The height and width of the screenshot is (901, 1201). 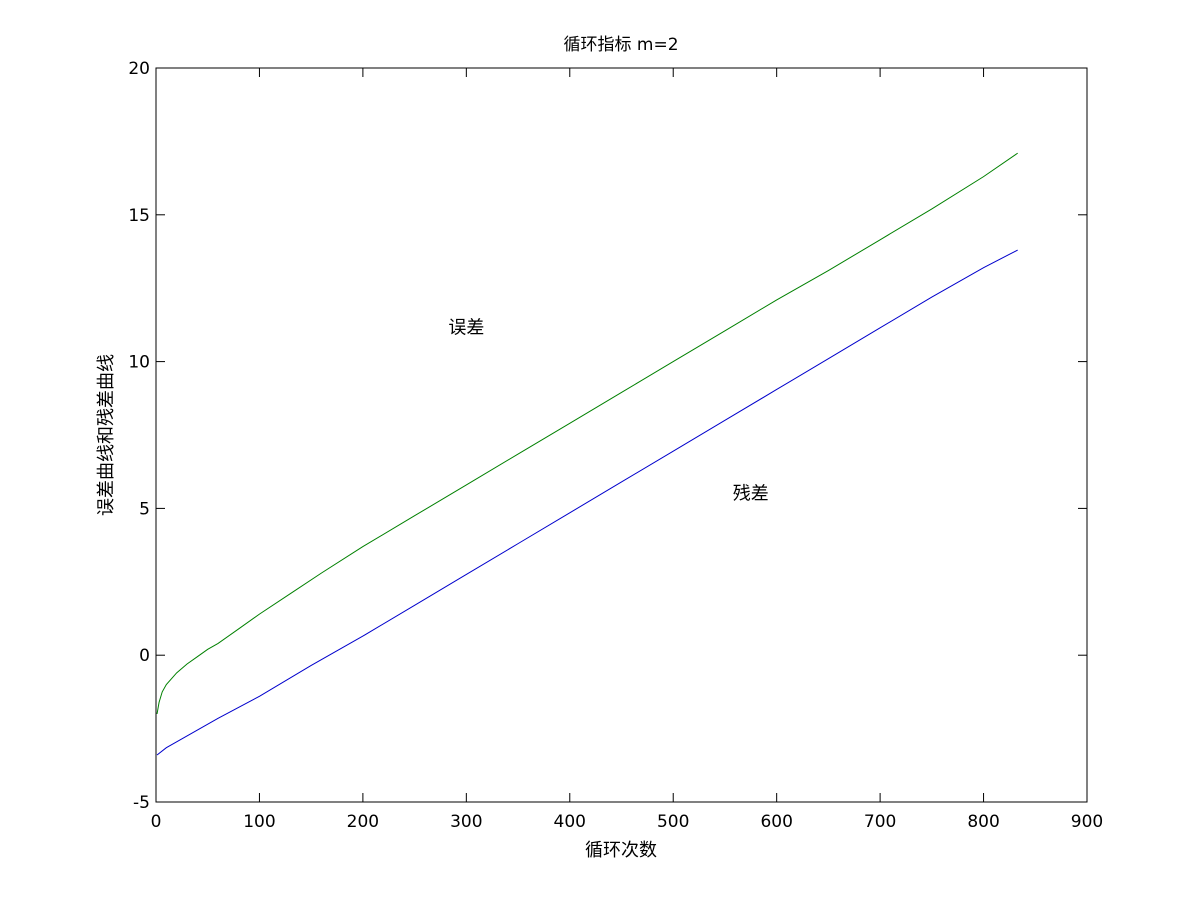 What do you see at coordinates (570, 822) in the screenshot?
I see `x-tick-label: 400` at bounding box center [570, 822].